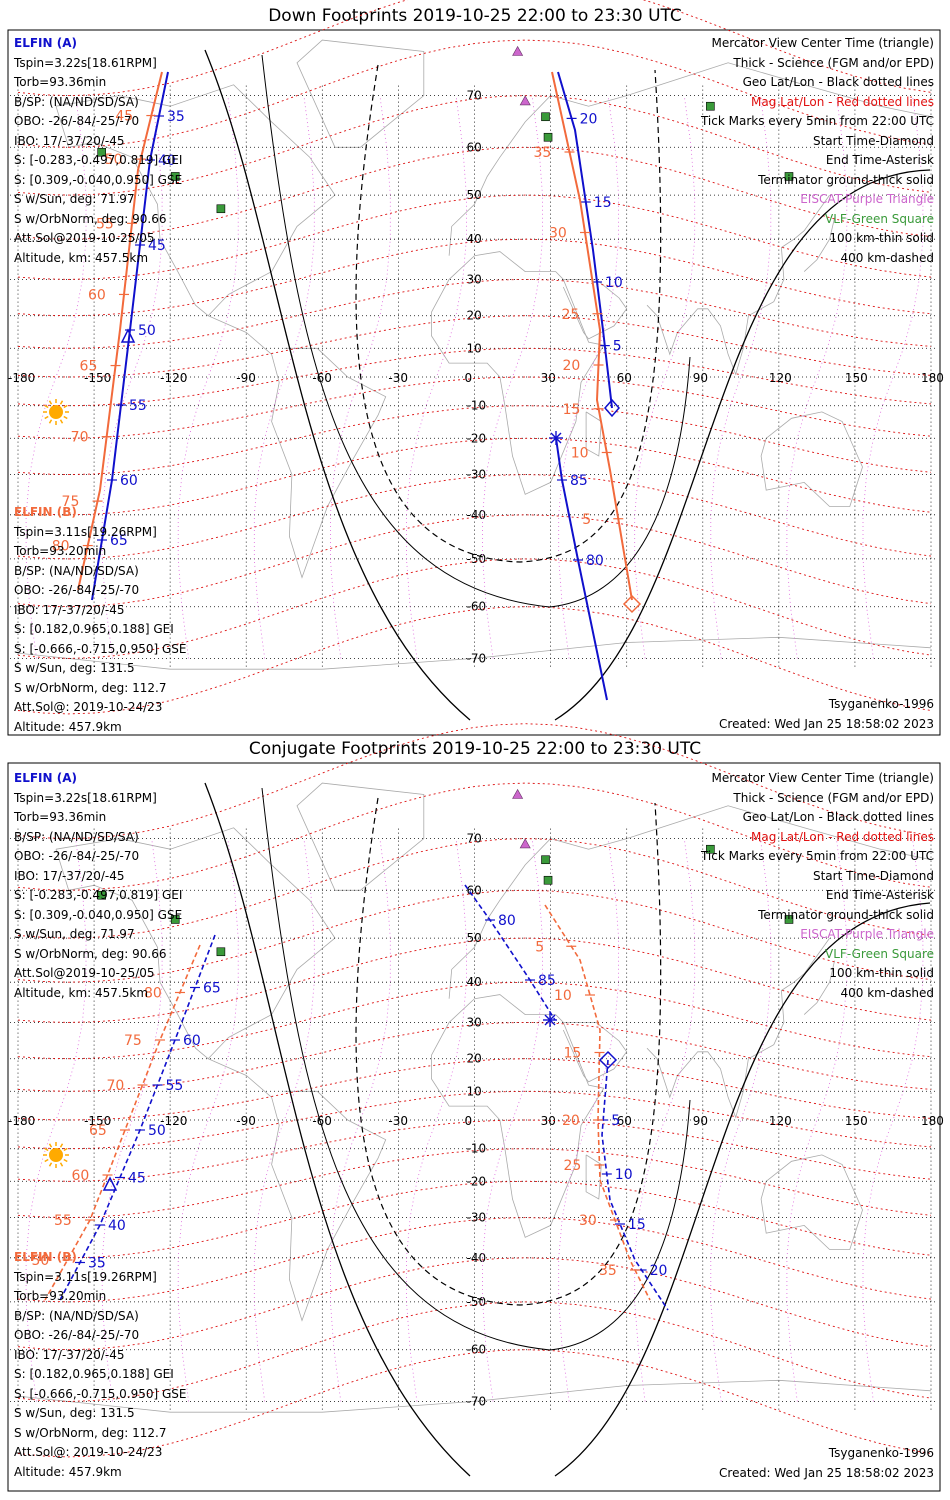 Image resolution: width=950 pixels, height=1500 pixels. Describe the element at coordinates (98, 895) in the screenshot. I see `elfin-a-line: S: [-0.283,-0.497,0.819] GEI` at that location.